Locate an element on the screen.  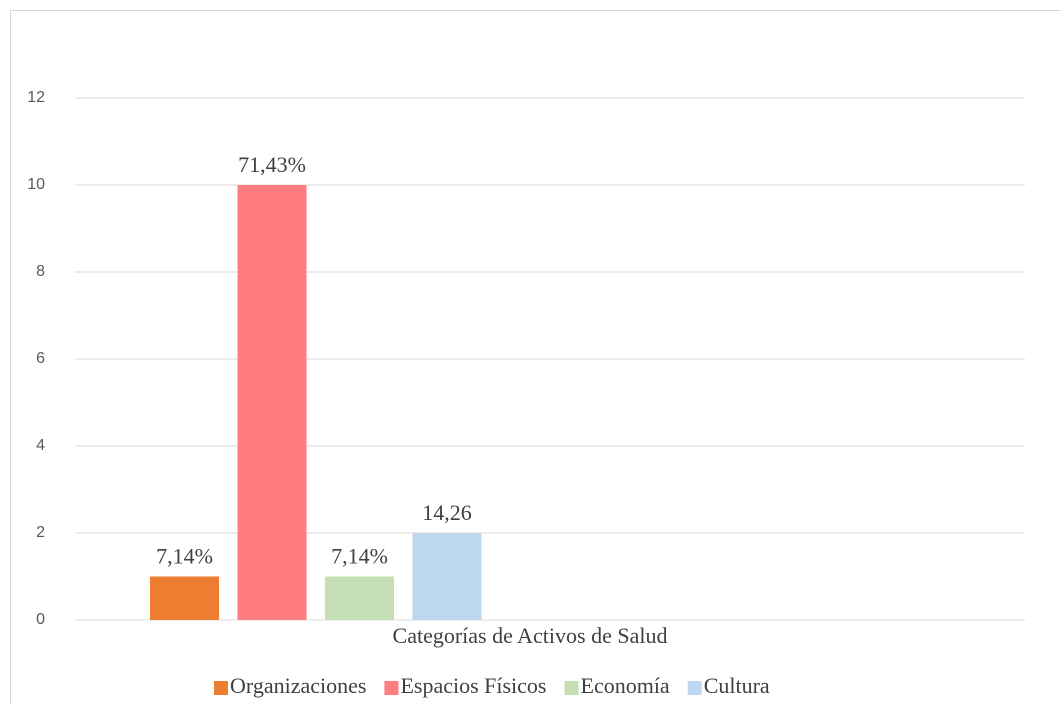
x-tick-label: Categorías de Activos de Salud is located at coordinates (530, 635).